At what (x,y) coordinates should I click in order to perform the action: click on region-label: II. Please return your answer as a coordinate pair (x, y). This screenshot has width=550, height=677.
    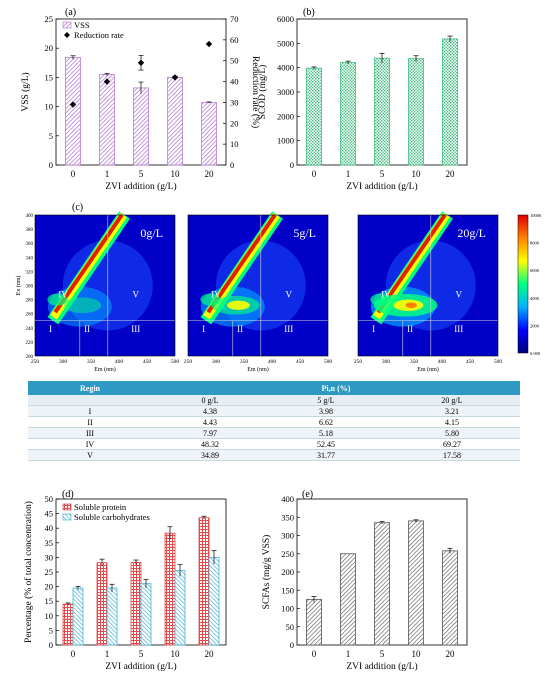
    Looking at the image, I should click on (240, 329).